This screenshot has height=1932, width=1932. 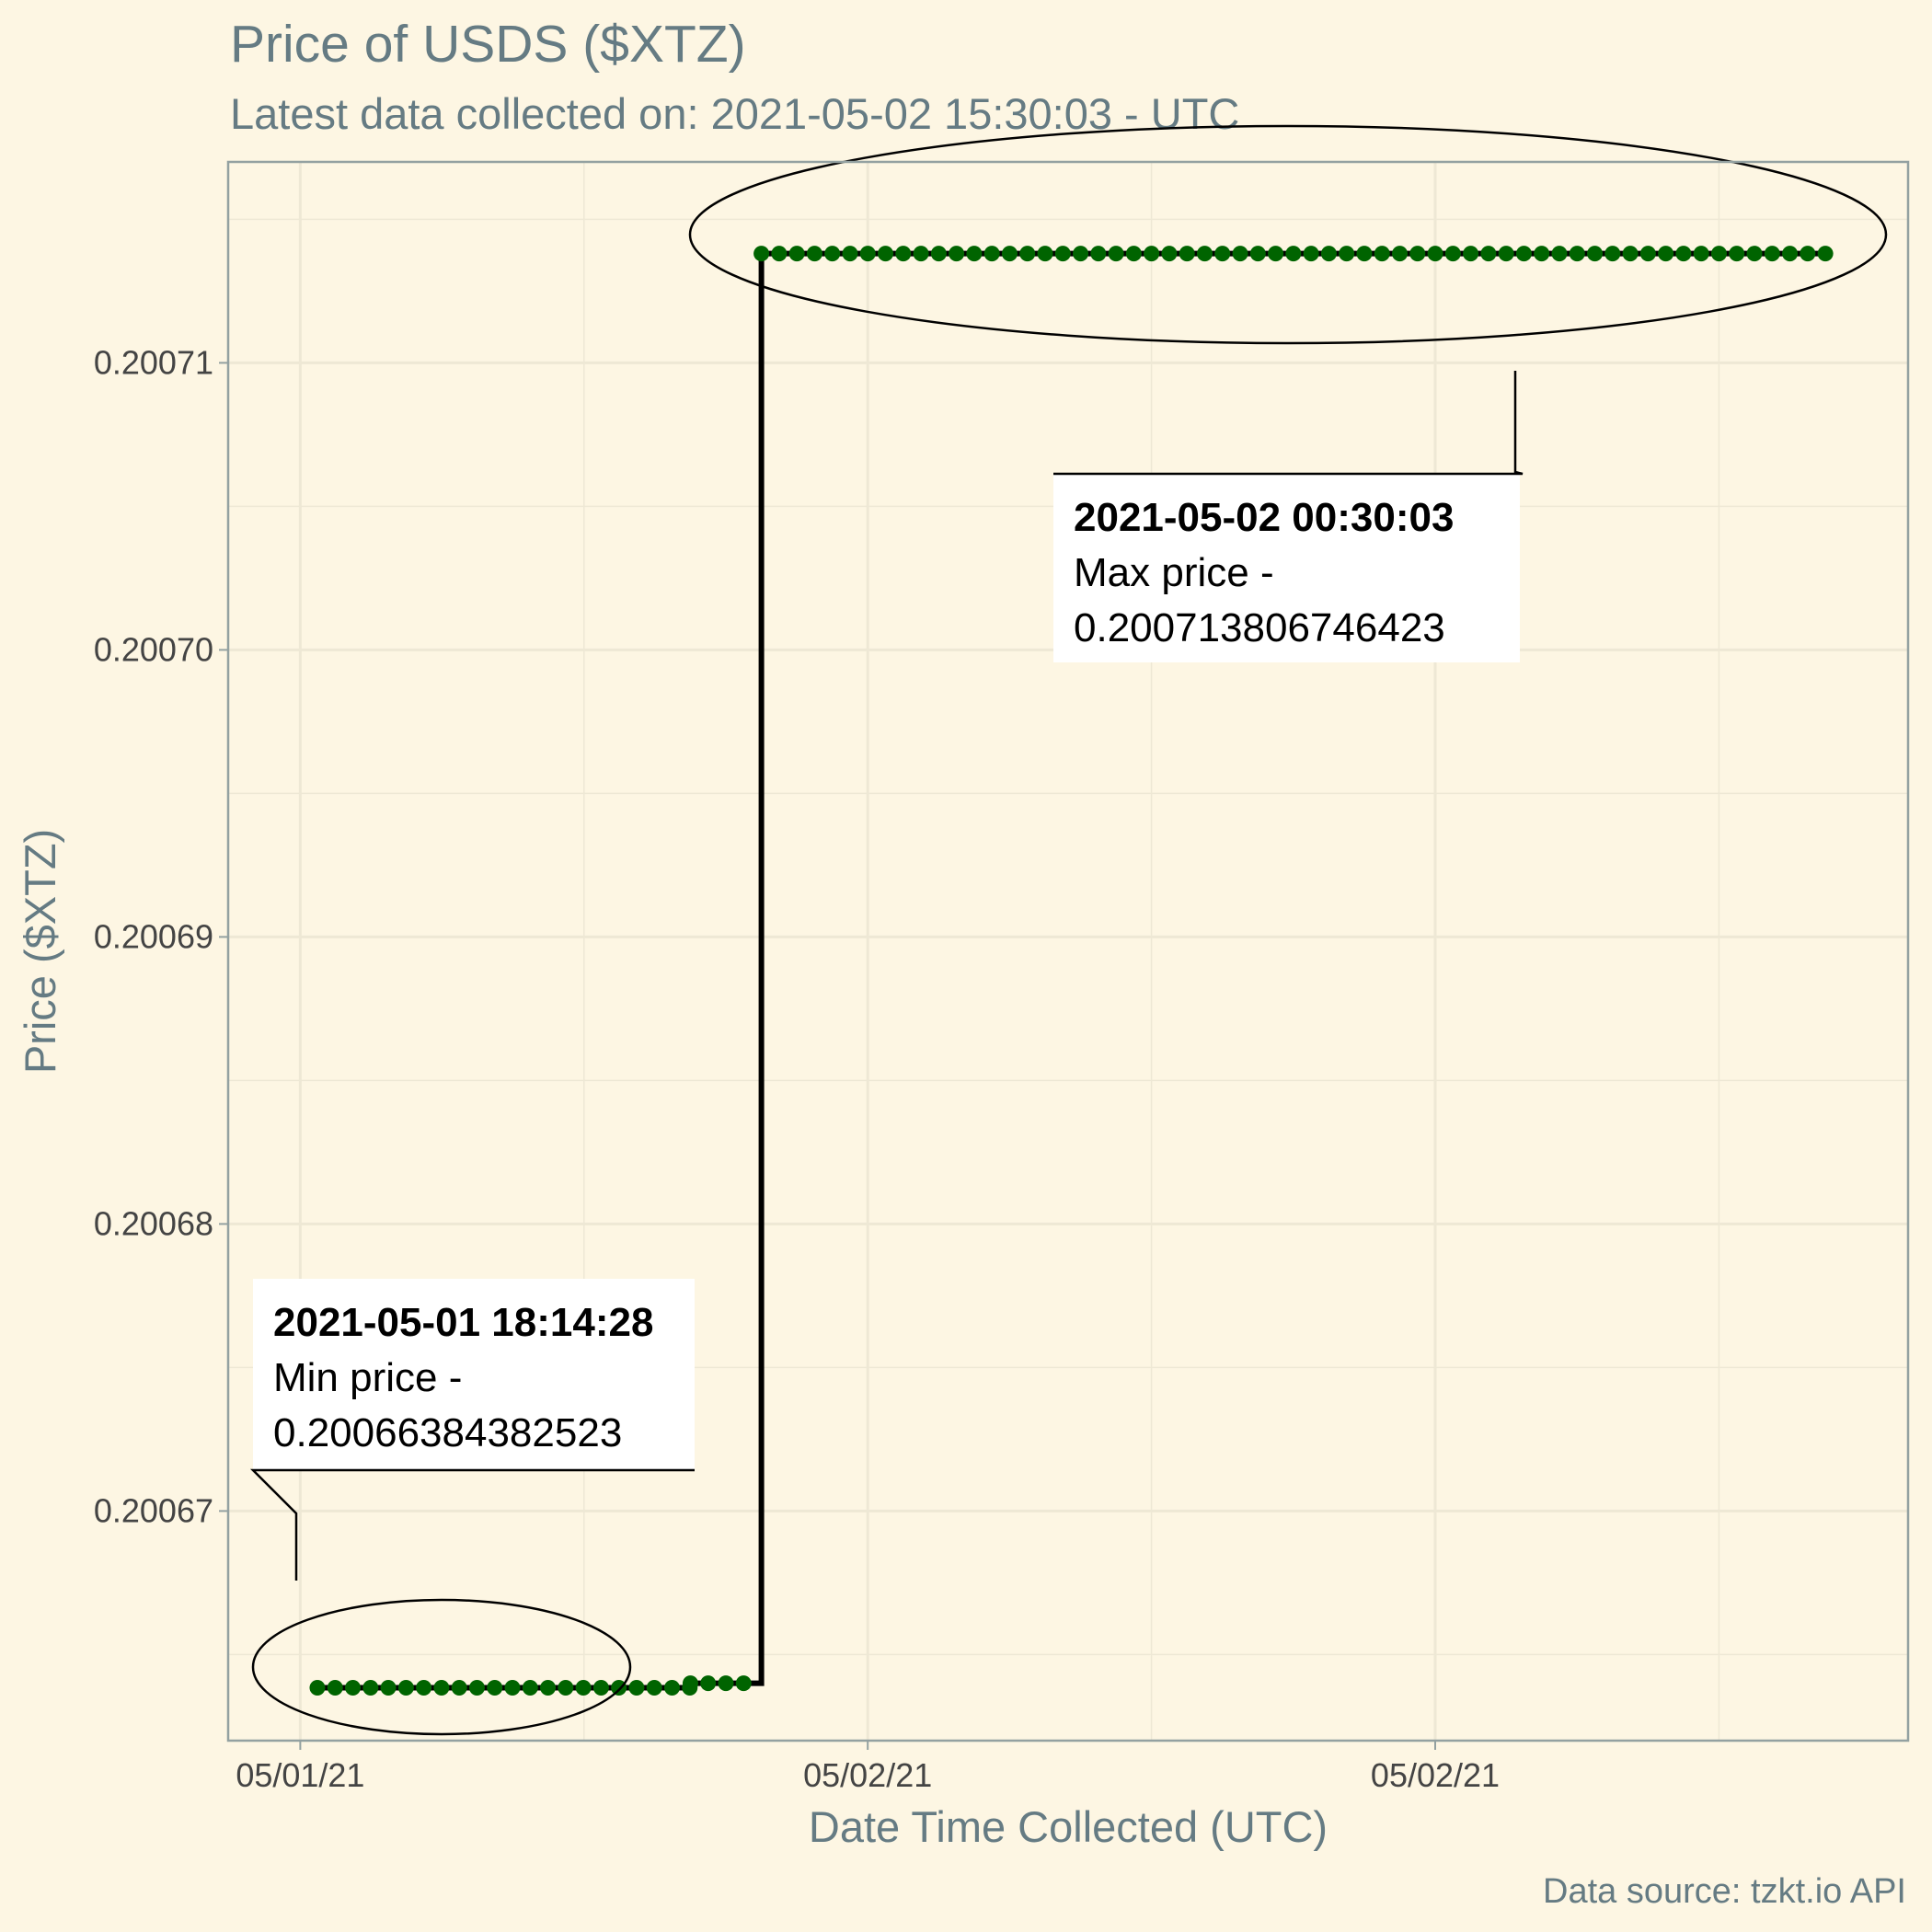 I want to click on y-axis-title: Price ($XTZ), so click(x=40, y=951).